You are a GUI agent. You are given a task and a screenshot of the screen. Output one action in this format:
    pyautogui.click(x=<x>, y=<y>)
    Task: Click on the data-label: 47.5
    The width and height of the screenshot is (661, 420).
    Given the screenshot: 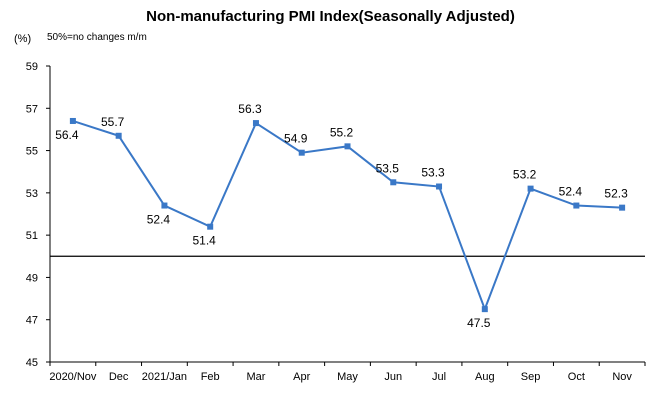 What is the action you would take?
    pyautogui.click(x=479, y=323)
    